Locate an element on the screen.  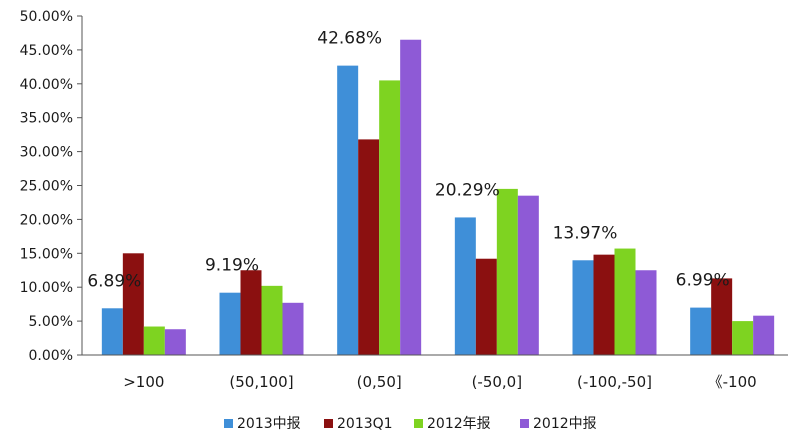
x-tick-label: 《-100 is located at coordinates (732, 382).